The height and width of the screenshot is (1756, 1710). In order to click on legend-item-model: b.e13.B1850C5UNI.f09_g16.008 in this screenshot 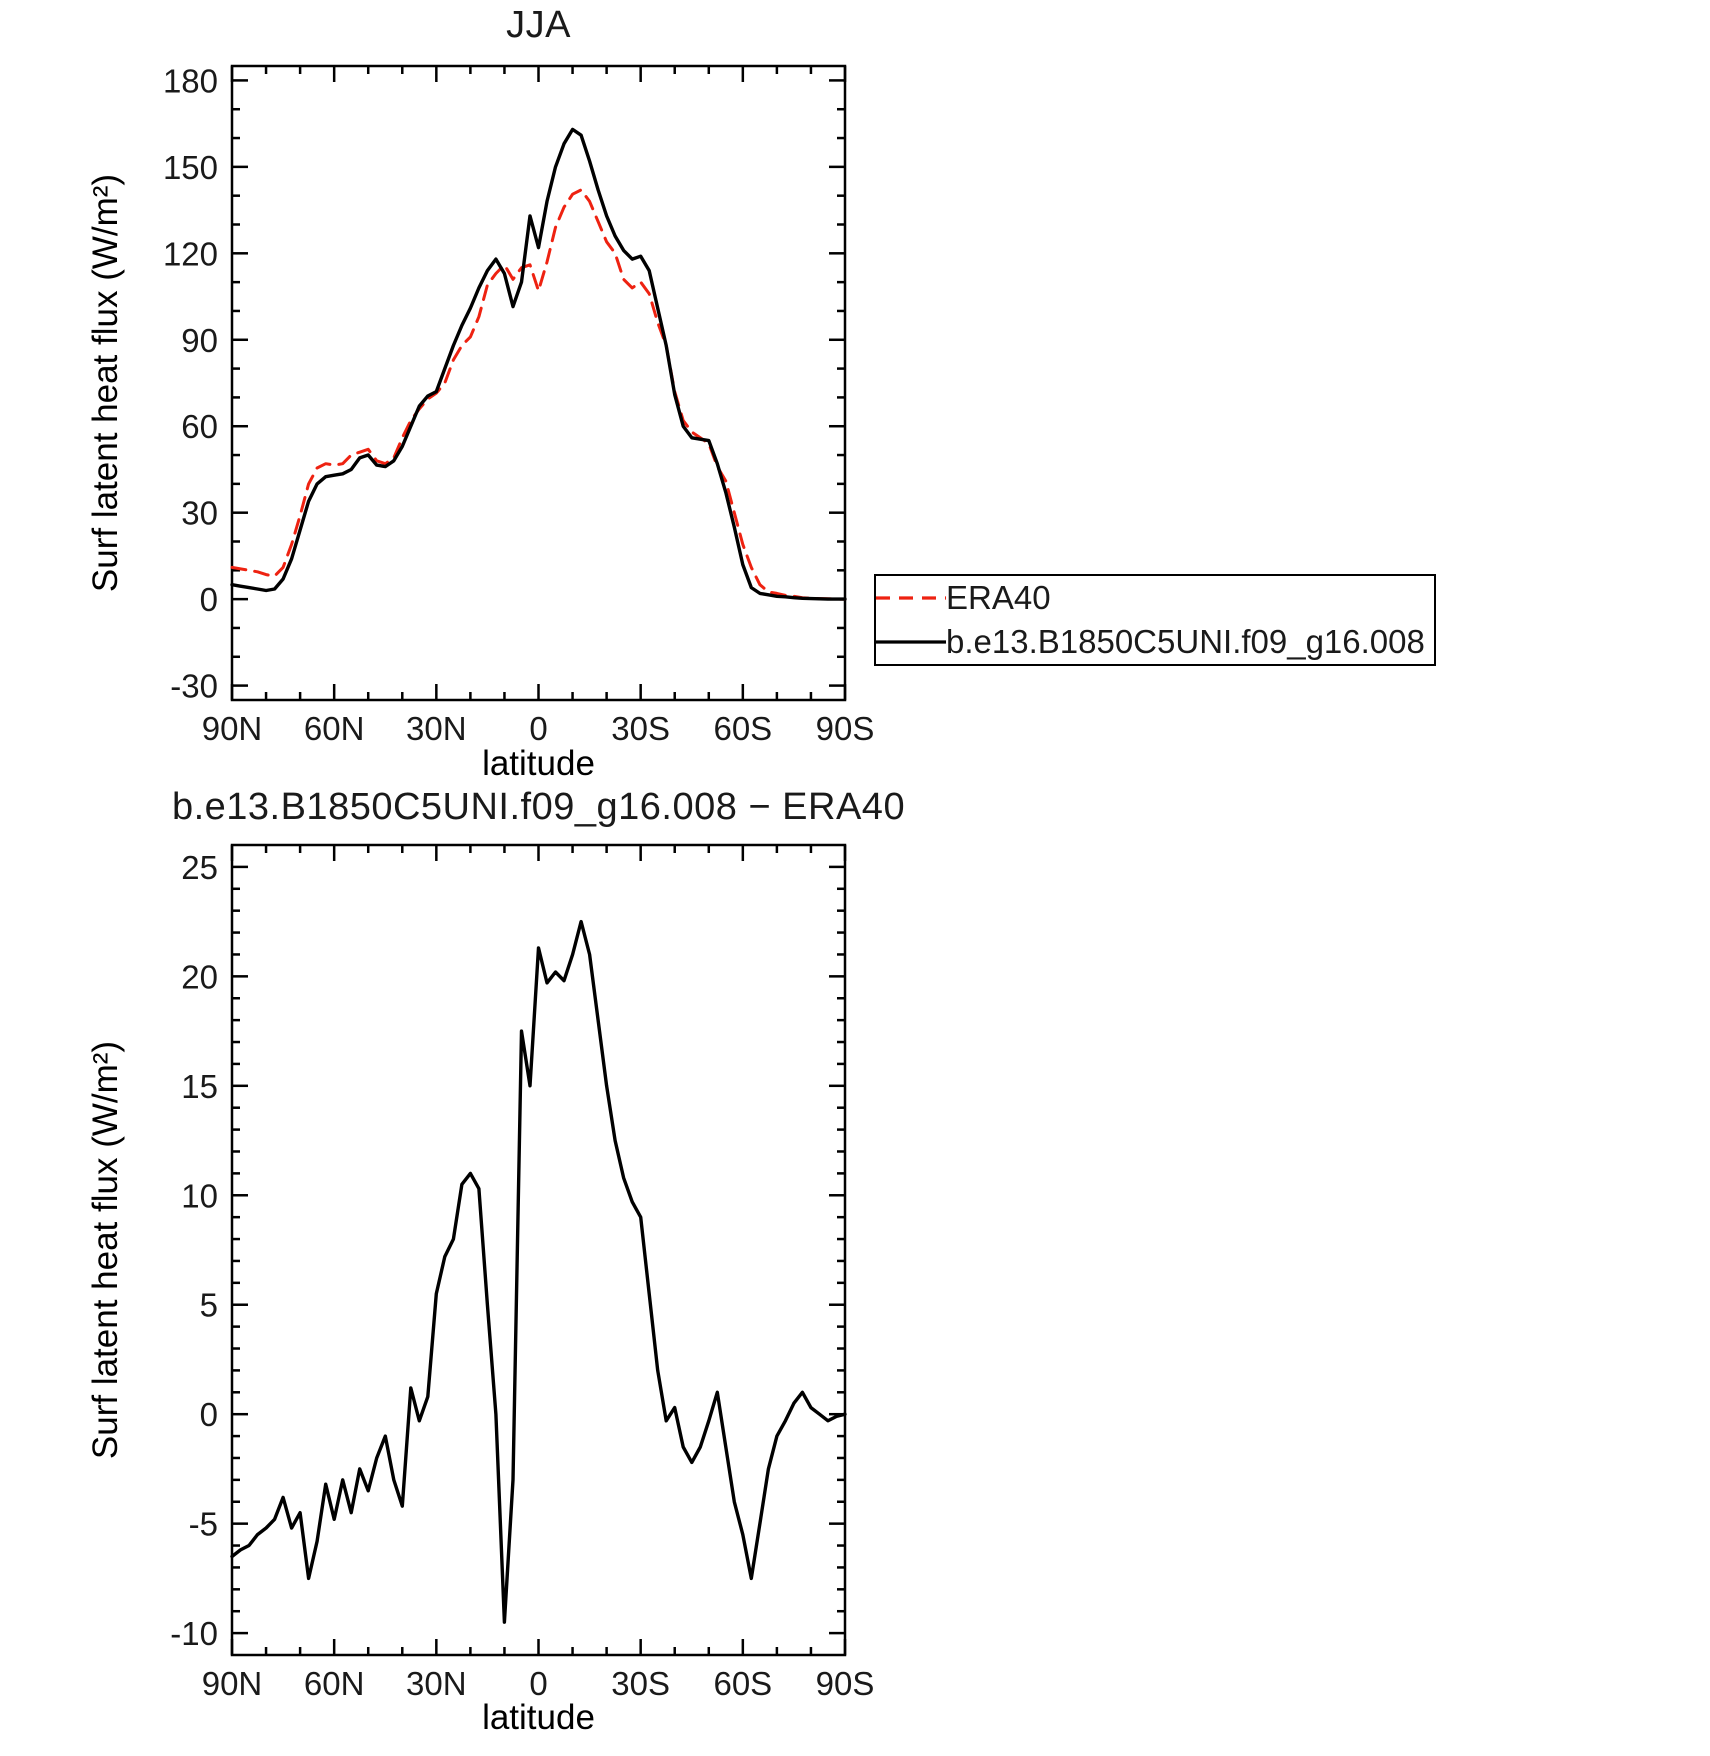, I will do `click(1155, 642)`.